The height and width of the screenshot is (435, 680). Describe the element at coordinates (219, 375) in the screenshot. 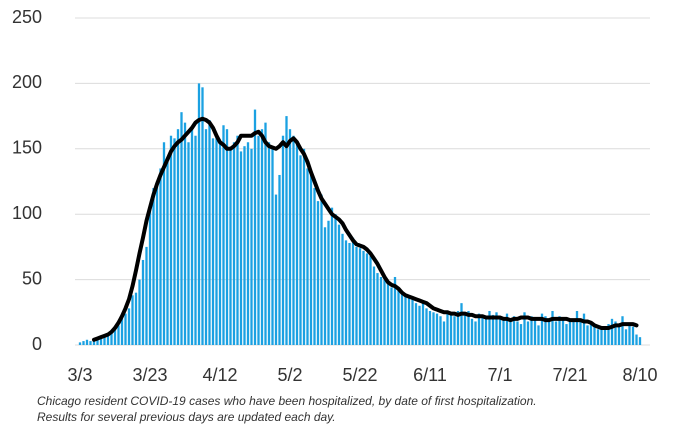

I see `x-tick-label: 4/12` at that location.